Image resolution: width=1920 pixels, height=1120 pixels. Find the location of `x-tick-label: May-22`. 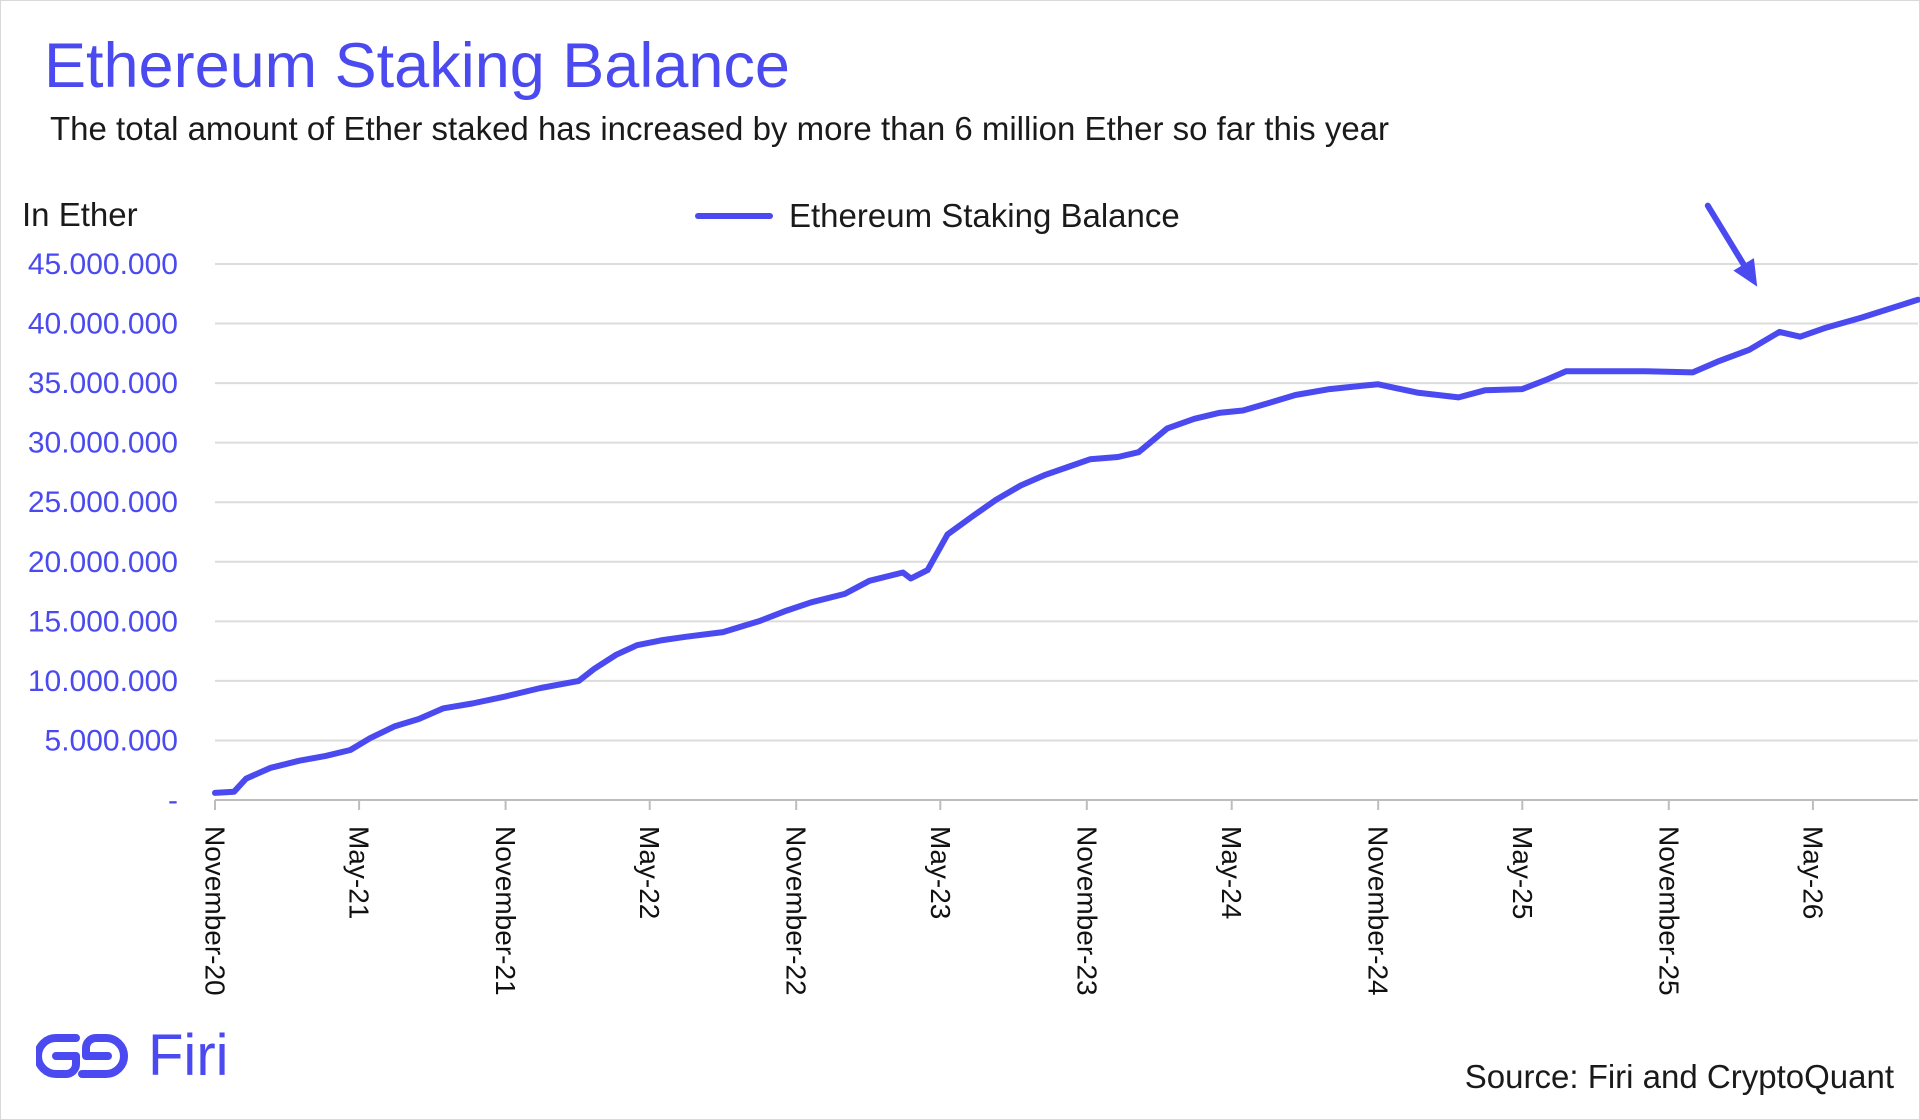

x-tick-label: May-22 is located at coordinates (649, 872).